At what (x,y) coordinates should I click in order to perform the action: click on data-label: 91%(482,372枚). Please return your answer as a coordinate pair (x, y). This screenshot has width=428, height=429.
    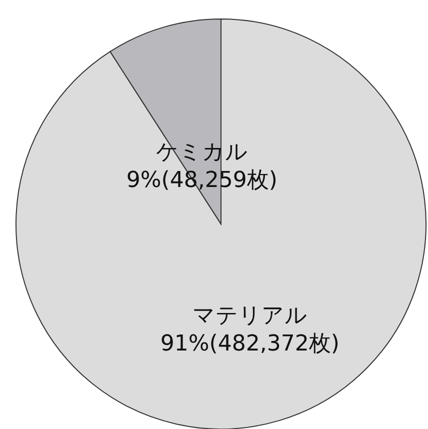
    Looking at the image, I should click on (250, 343).